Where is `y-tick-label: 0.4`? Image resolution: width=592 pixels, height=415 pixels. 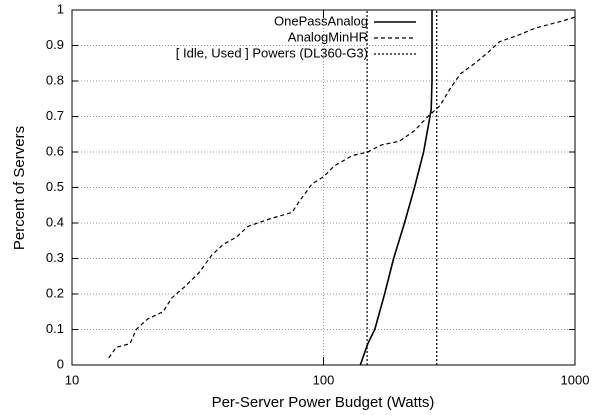
y-tick-label: 0.4 is located at coordinates (55, 221).